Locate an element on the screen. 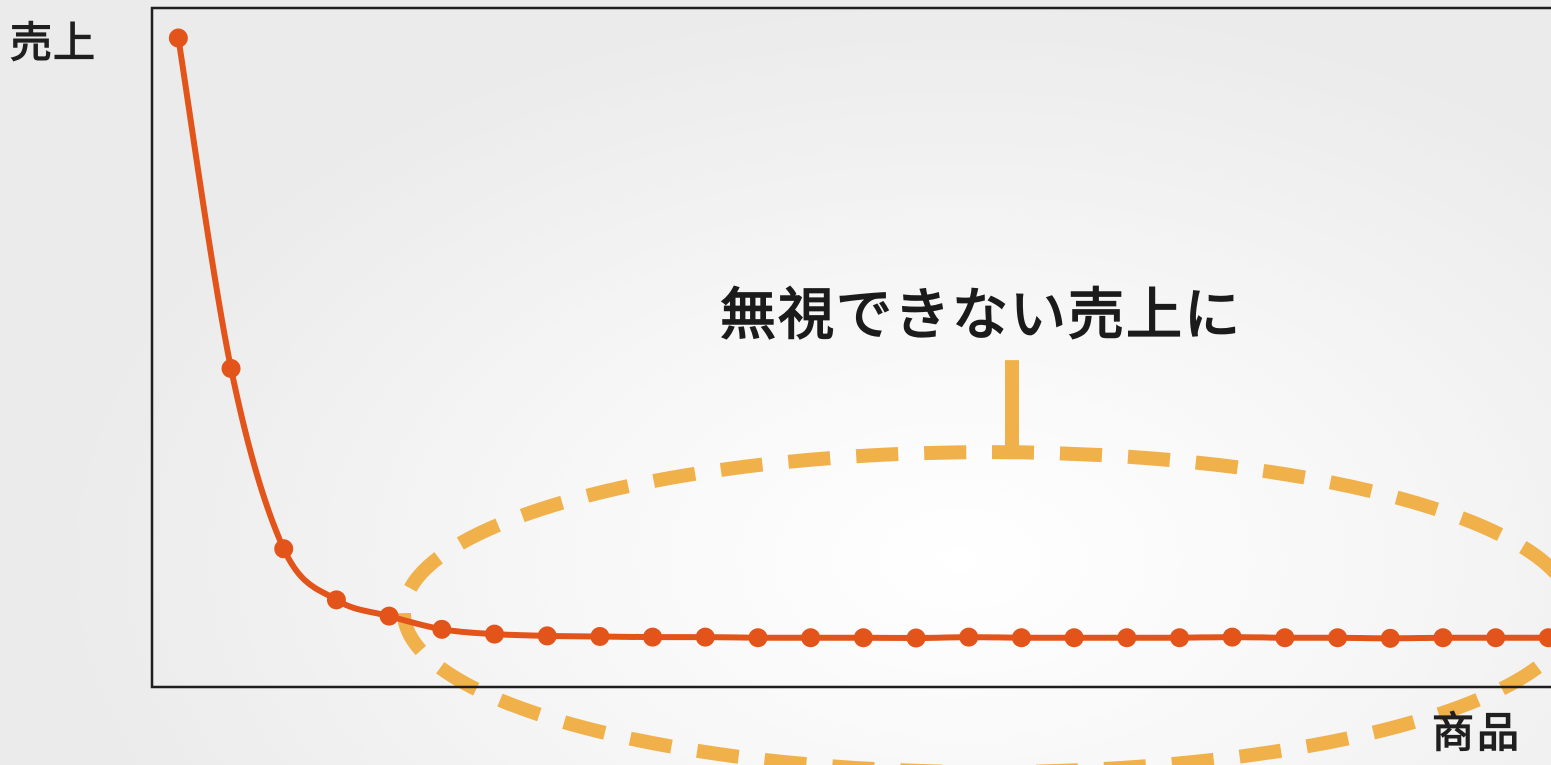 This screenshot has height=765, width=1551. y-axis-label: 売上 is located at coordinates (53, 42).